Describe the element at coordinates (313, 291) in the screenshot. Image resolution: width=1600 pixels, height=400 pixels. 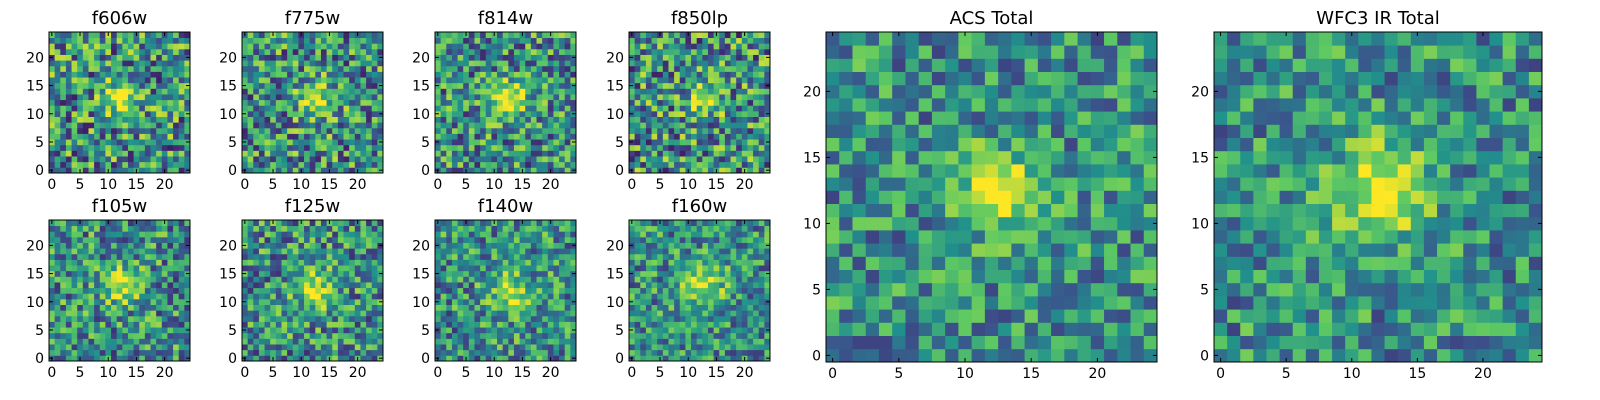
I see `heatmap-cells` at that location.